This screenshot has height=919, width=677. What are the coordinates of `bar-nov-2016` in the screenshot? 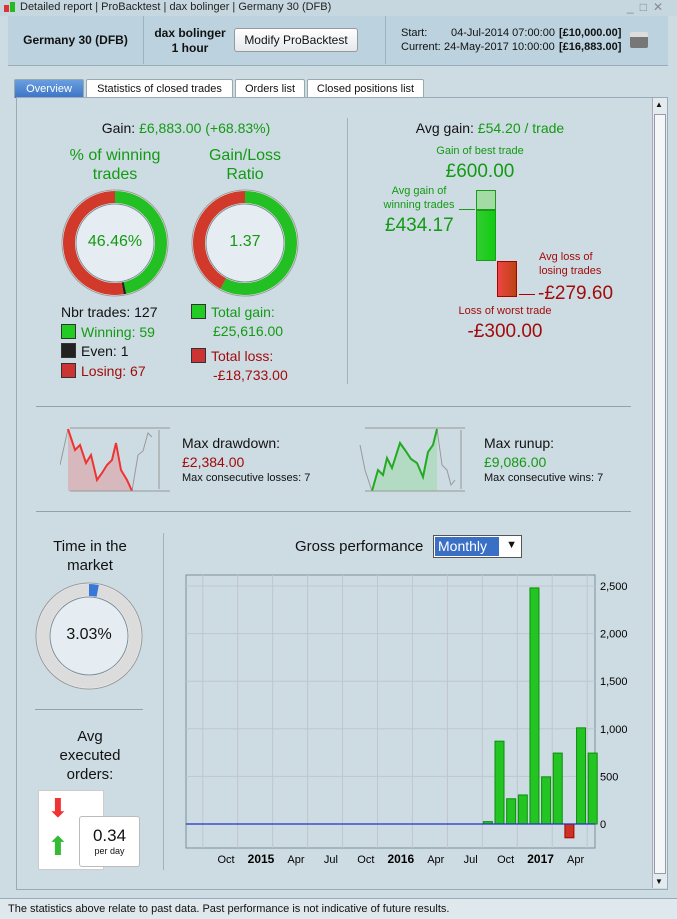 It's located at (522, 809).